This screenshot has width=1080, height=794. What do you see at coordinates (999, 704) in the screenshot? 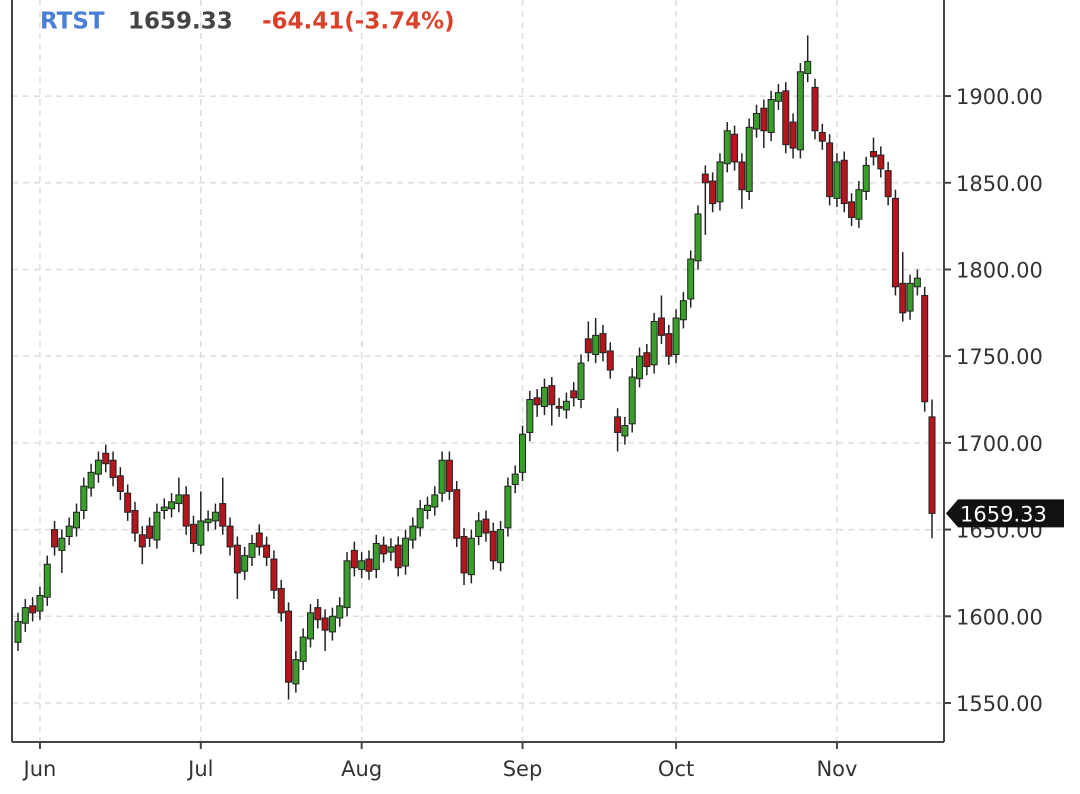
I see `y-tick-label: 1550.00` at bounding box center [999, 704].